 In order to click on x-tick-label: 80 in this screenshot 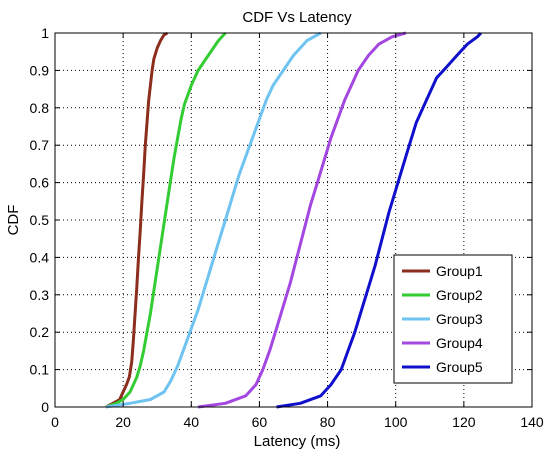, I will do `click(328, 422)`.